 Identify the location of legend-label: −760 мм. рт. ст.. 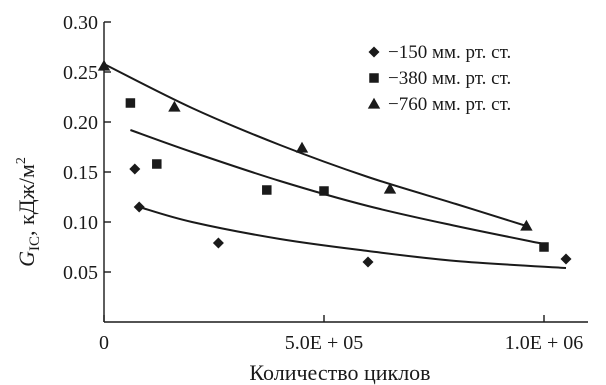
(449, 104).